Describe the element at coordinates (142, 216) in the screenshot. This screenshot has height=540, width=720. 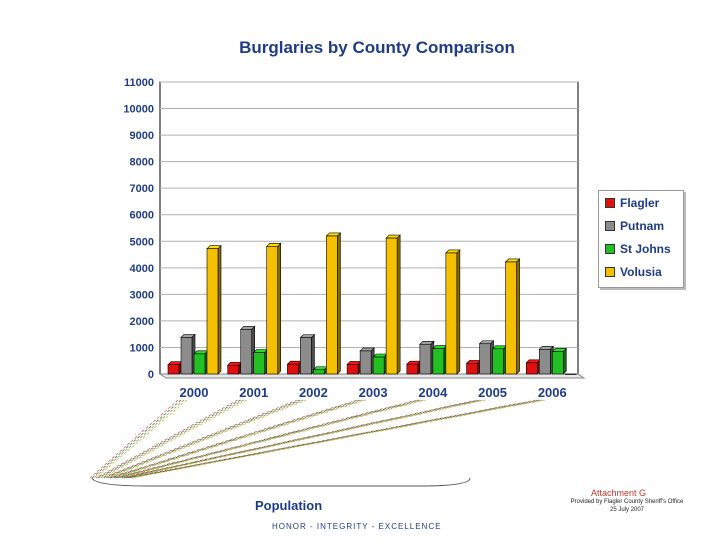
I see `y-tick-label: 6000` at that location.